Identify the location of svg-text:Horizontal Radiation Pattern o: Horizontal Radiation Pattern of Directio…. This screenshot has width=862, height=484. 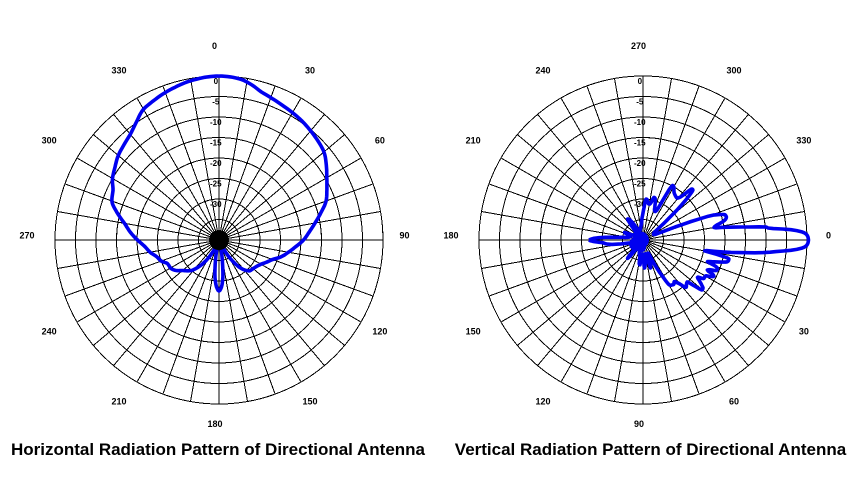
(218, 449).